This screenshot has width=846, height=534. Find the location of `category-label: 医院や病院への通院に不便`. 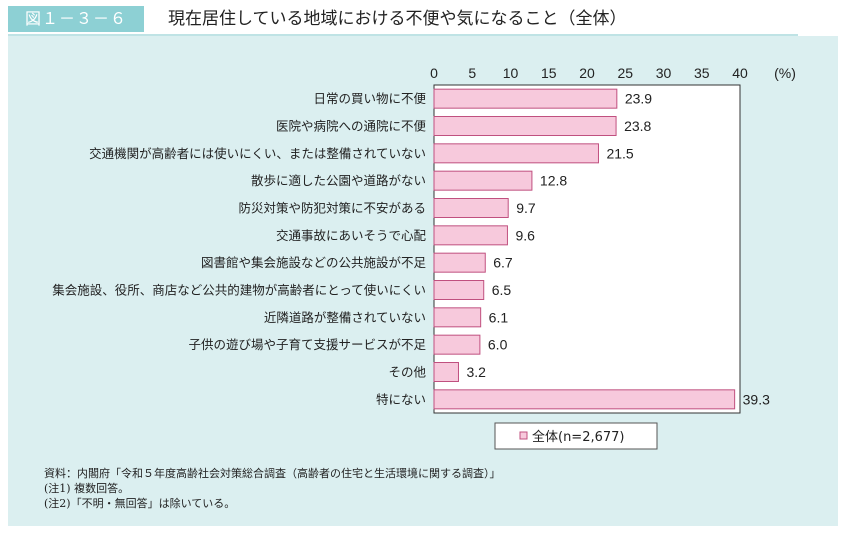

category-label: 医院や病院への通院に不便 is located at coordinates (351, 126).